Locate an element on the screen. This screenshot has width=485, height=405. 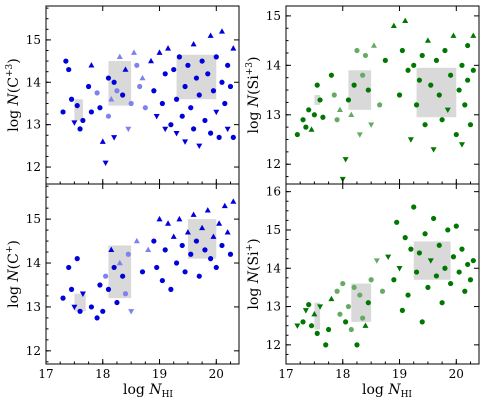
x-axis-label-right: log NHI is located at coordinates (387, 391).